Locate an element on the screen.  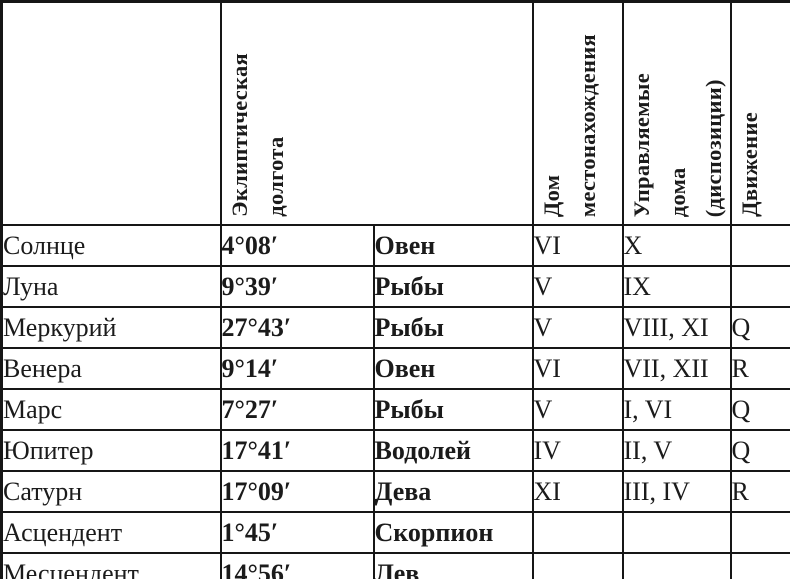
table-row: Асцендент 1°45′ Скорпион is located at coordinates (395, 532).